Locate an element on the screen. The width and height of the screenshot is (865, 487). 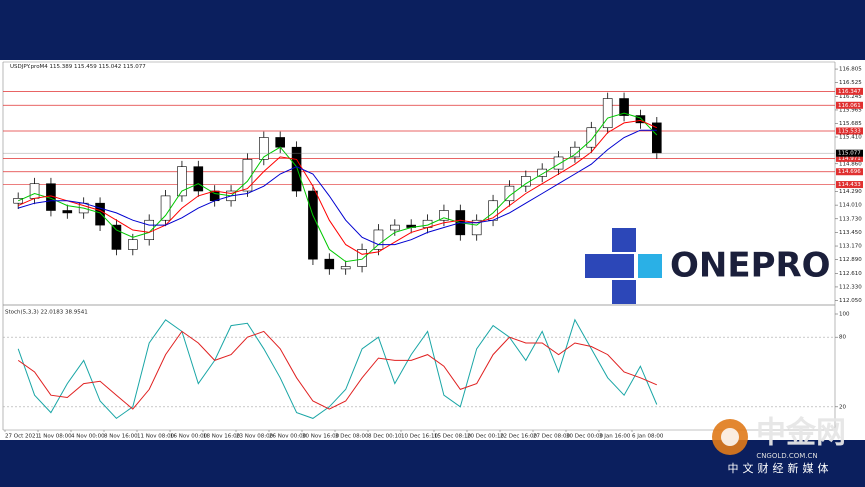
watermark-icon is located at coordinates (730, 437).